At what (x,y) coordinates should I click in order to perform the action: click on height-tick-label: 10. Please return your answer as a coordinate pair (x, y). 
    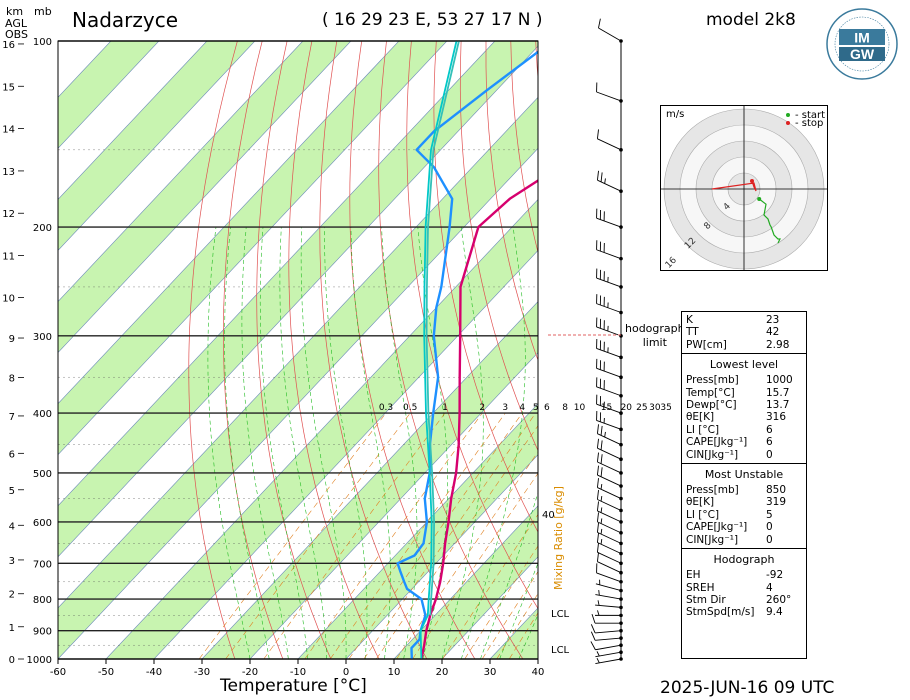
    Looking at the image, I should click on (8, 298).